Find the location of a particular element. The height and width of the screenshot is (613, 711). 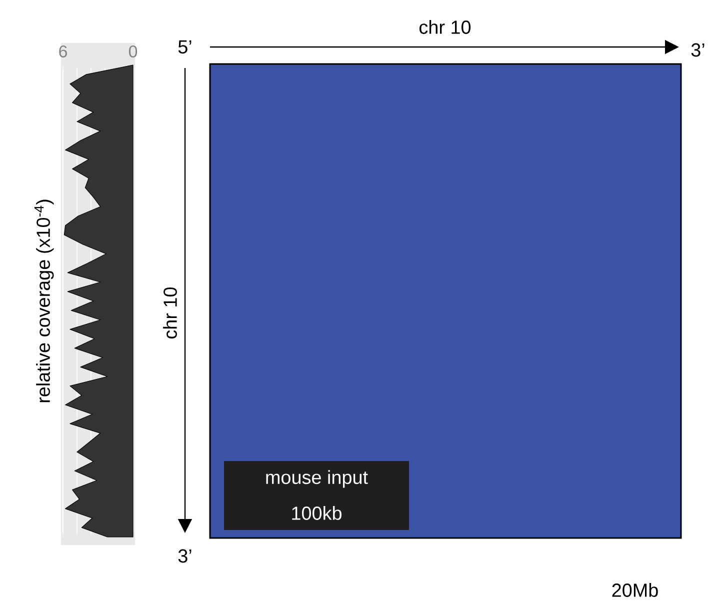

x-tick-label: 6 is located at coordinates (63, 51).